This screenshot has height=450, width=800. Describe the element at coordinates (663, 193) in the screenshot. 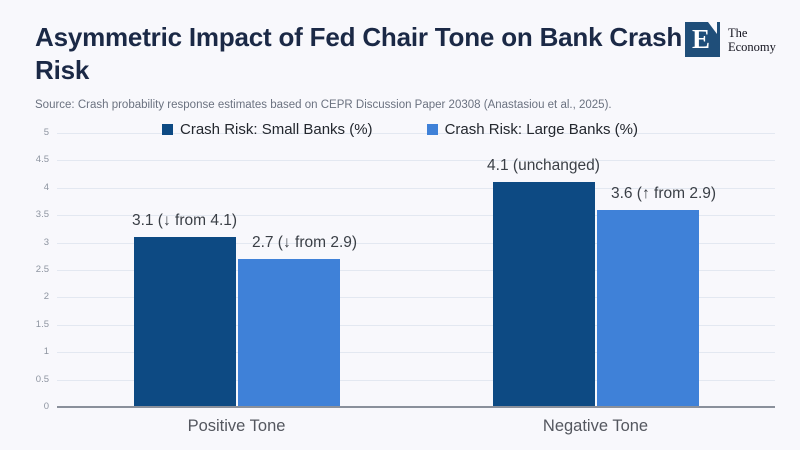

I see `bar-value-label: 3.6 (↑ from 2.9)` at that location.